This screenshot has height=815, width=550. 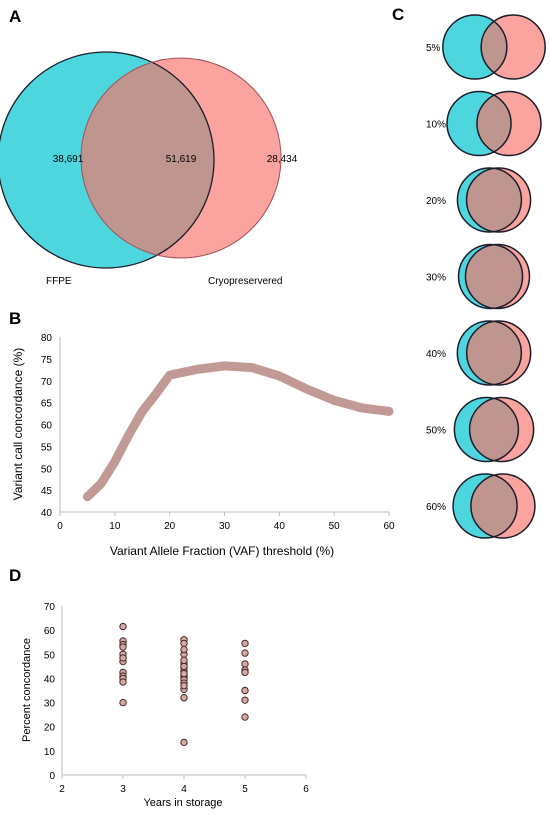 What do you see at coordinates (238, 431) in the screenshot?
I see `b-series-line` at bounding box center [238, 431].